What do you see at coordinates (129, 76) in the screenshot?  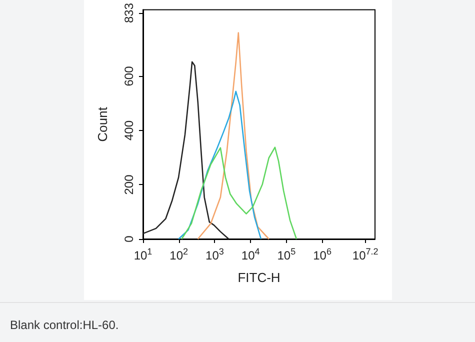 I see `y-tick-label: 600` at bounding box center [129, 76].